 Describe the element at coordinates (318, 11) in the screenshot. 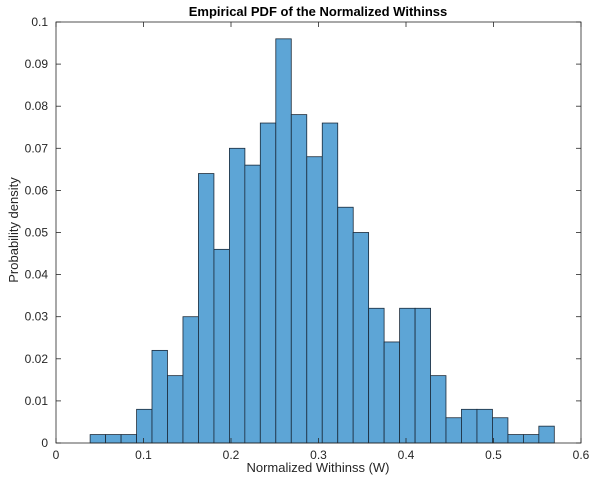

I see `chart-title: Empirical PDF of the Normalized Withinss` at that location.